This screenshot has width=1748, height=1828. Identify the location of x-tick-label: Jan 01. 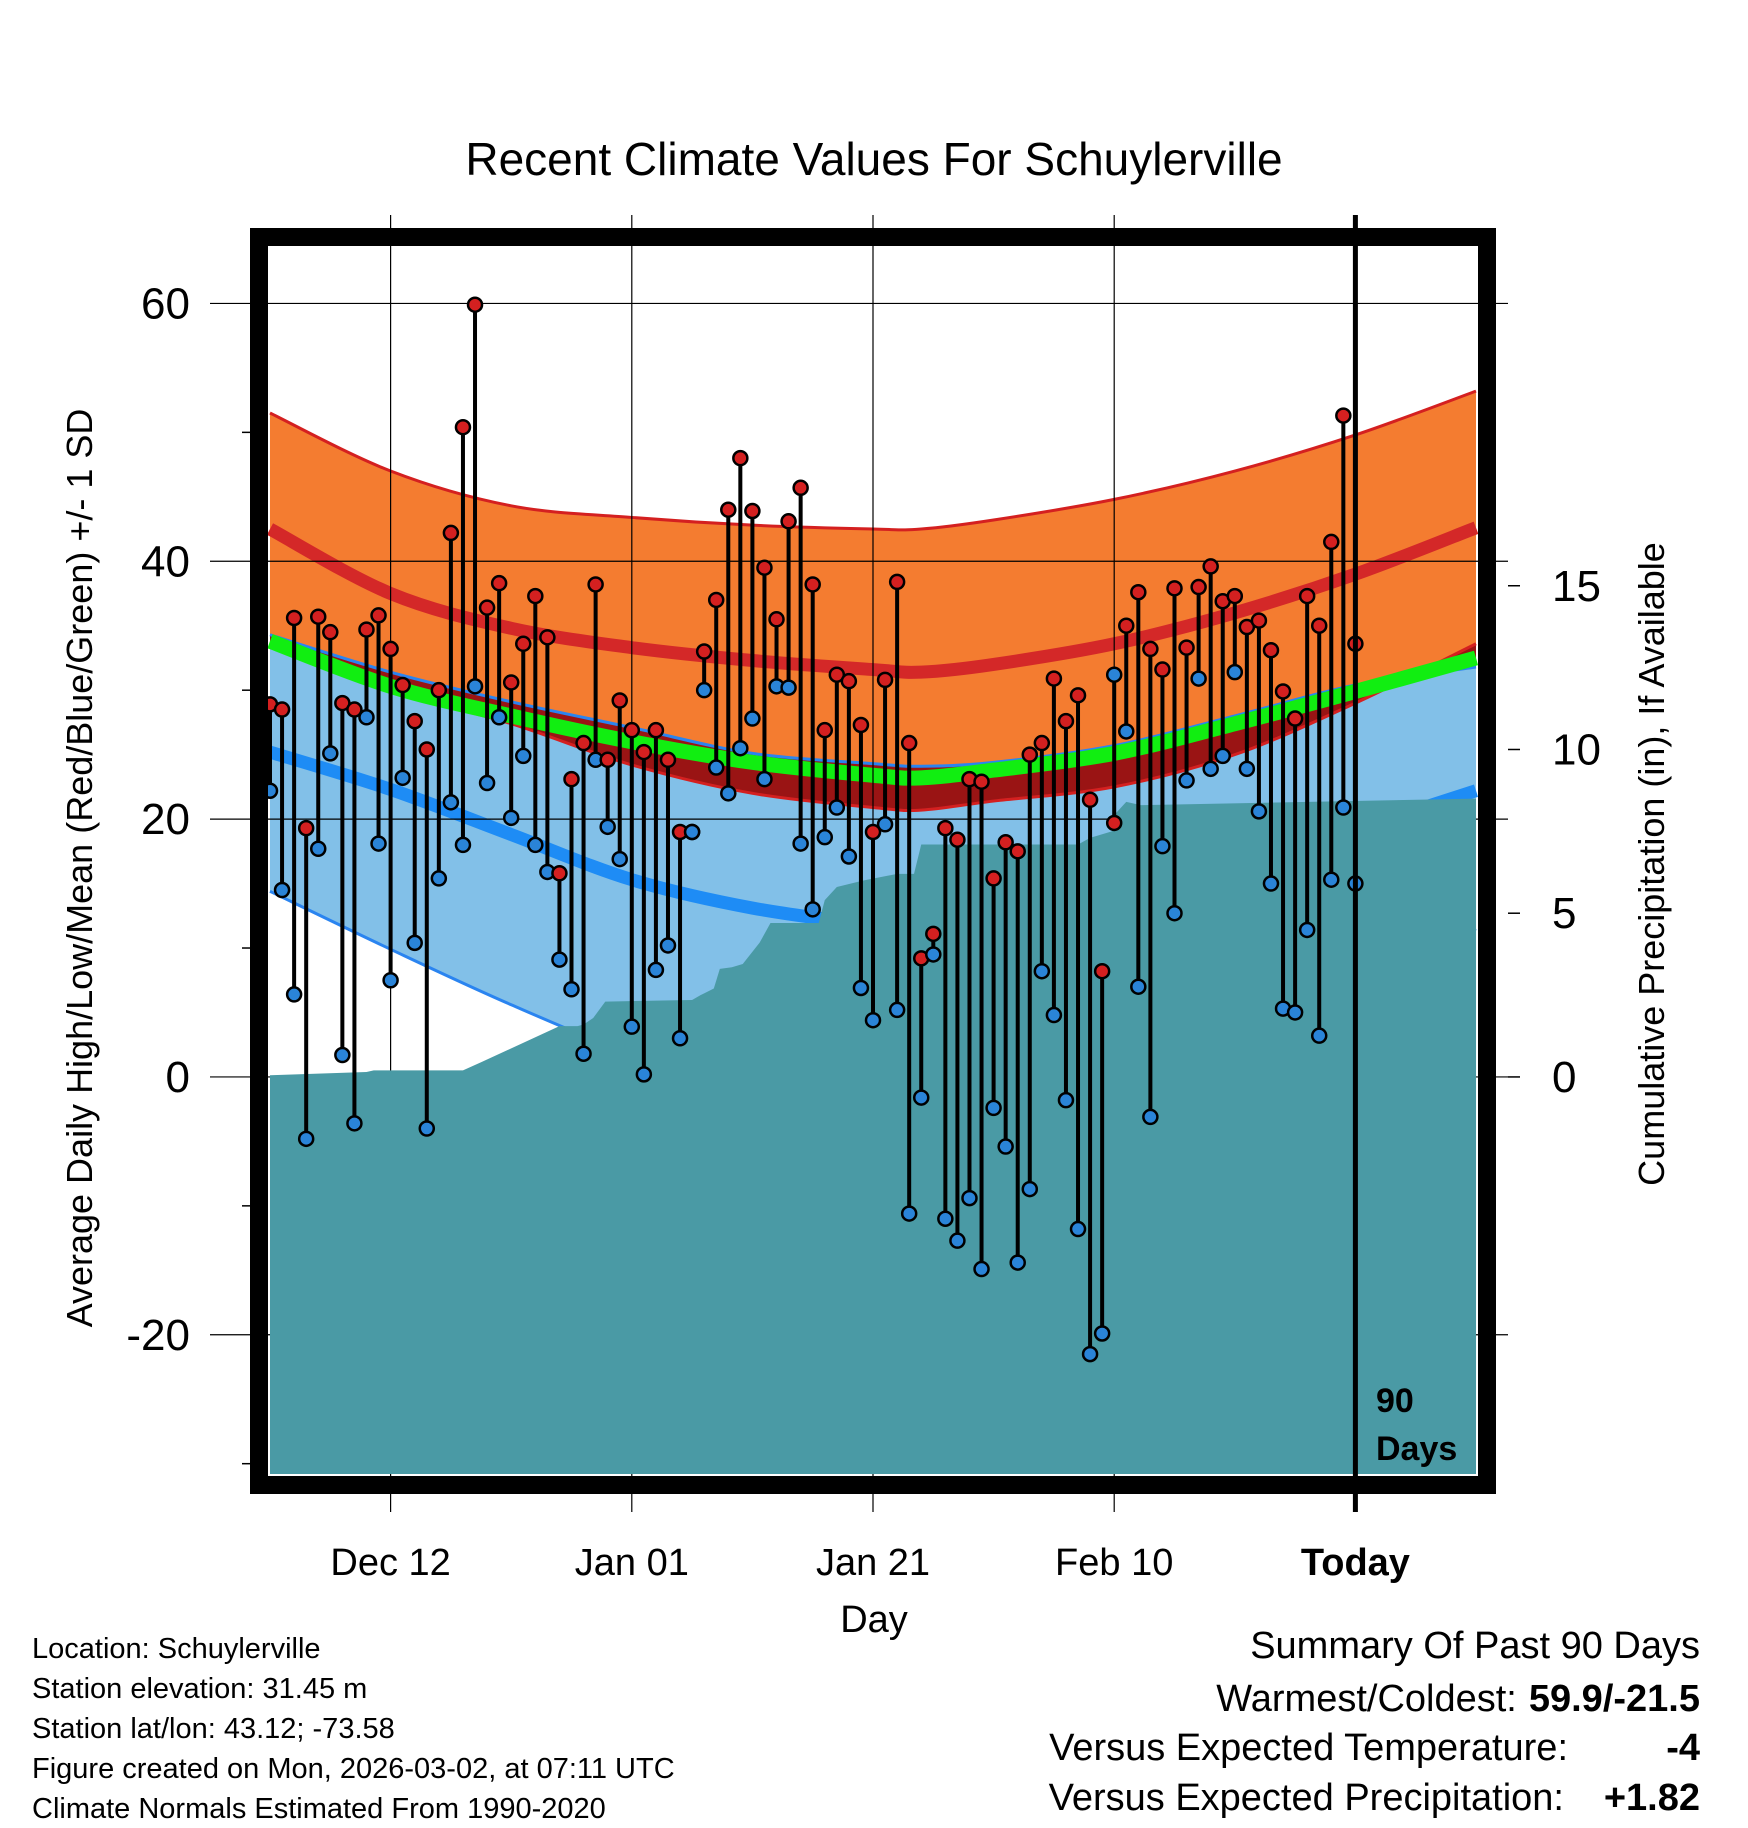
(632, 1563).